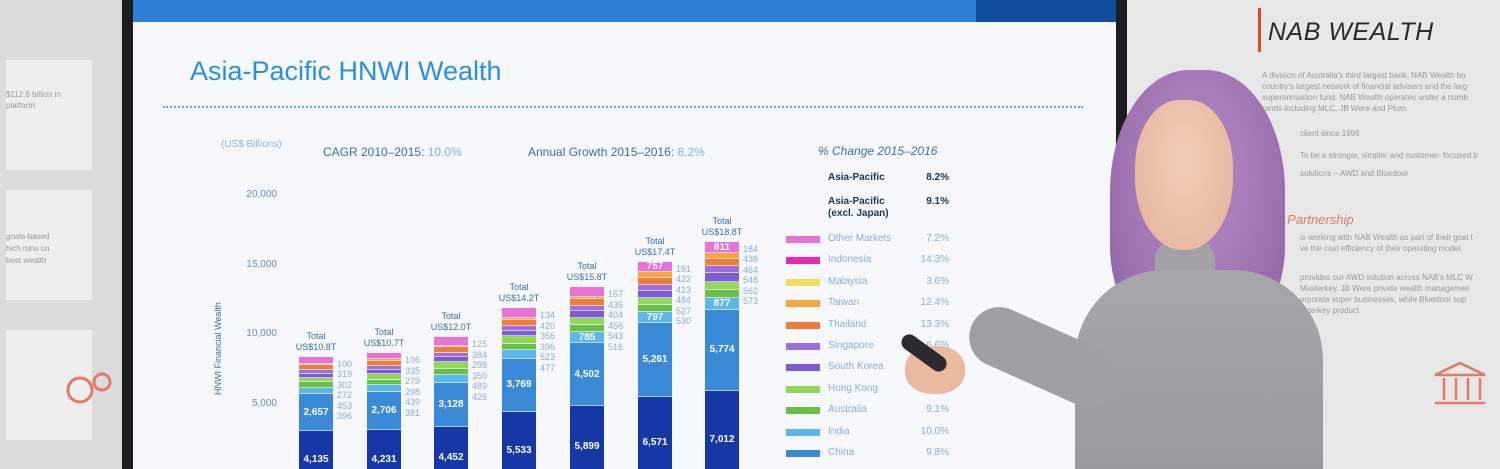 This screenshot has height=469, width=1500. Describe the element at coordinates (480, 386) in the screenshot. I see `bar-side-label: 489` at that location.